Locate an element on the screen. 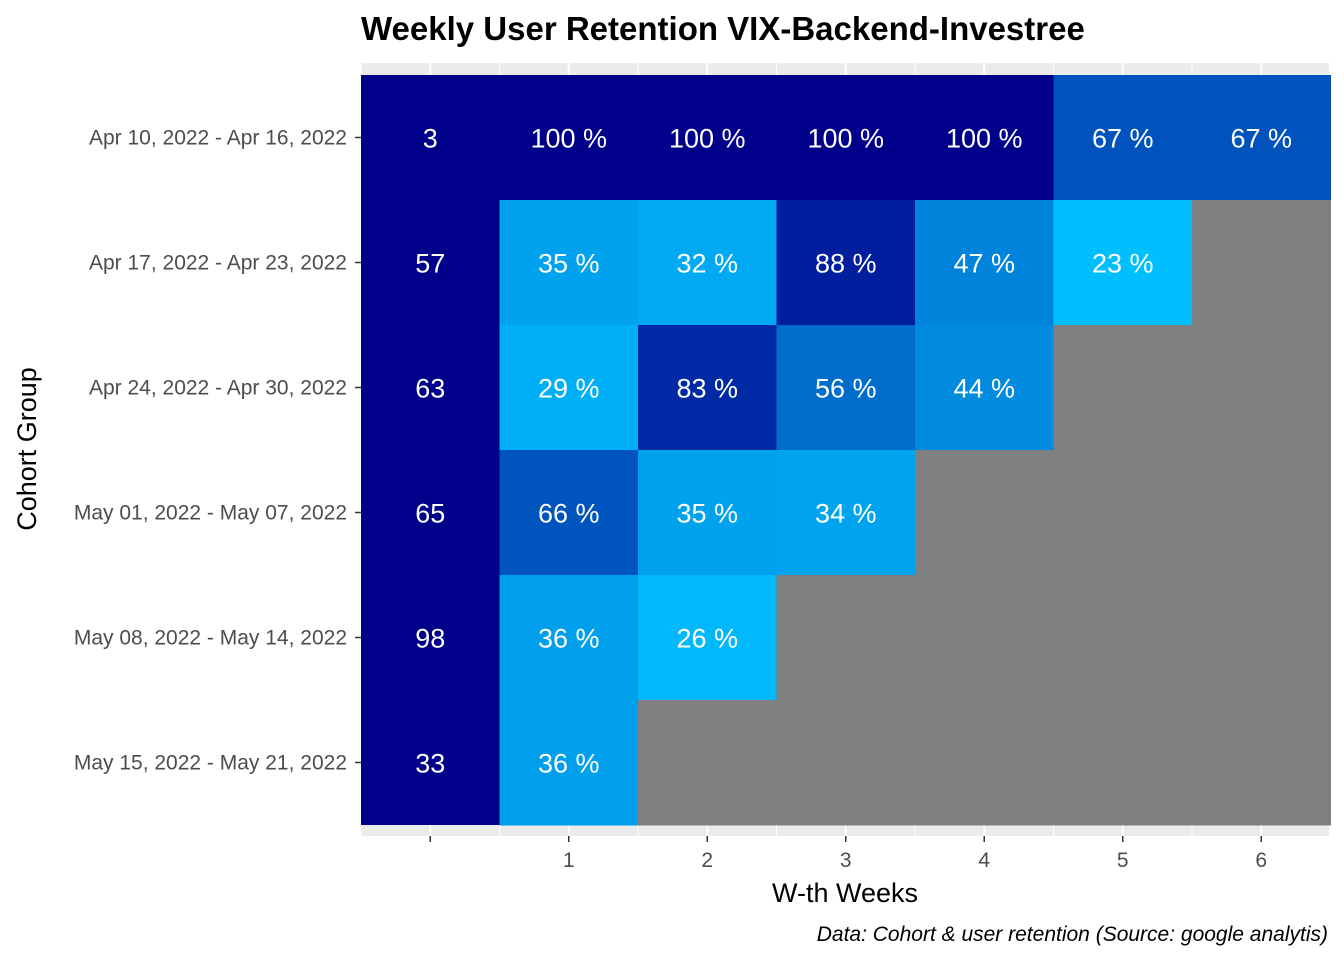 The height and width of the screenshot is (960, 1344). retention-label: 47 % is located at coordinates (984, 264).